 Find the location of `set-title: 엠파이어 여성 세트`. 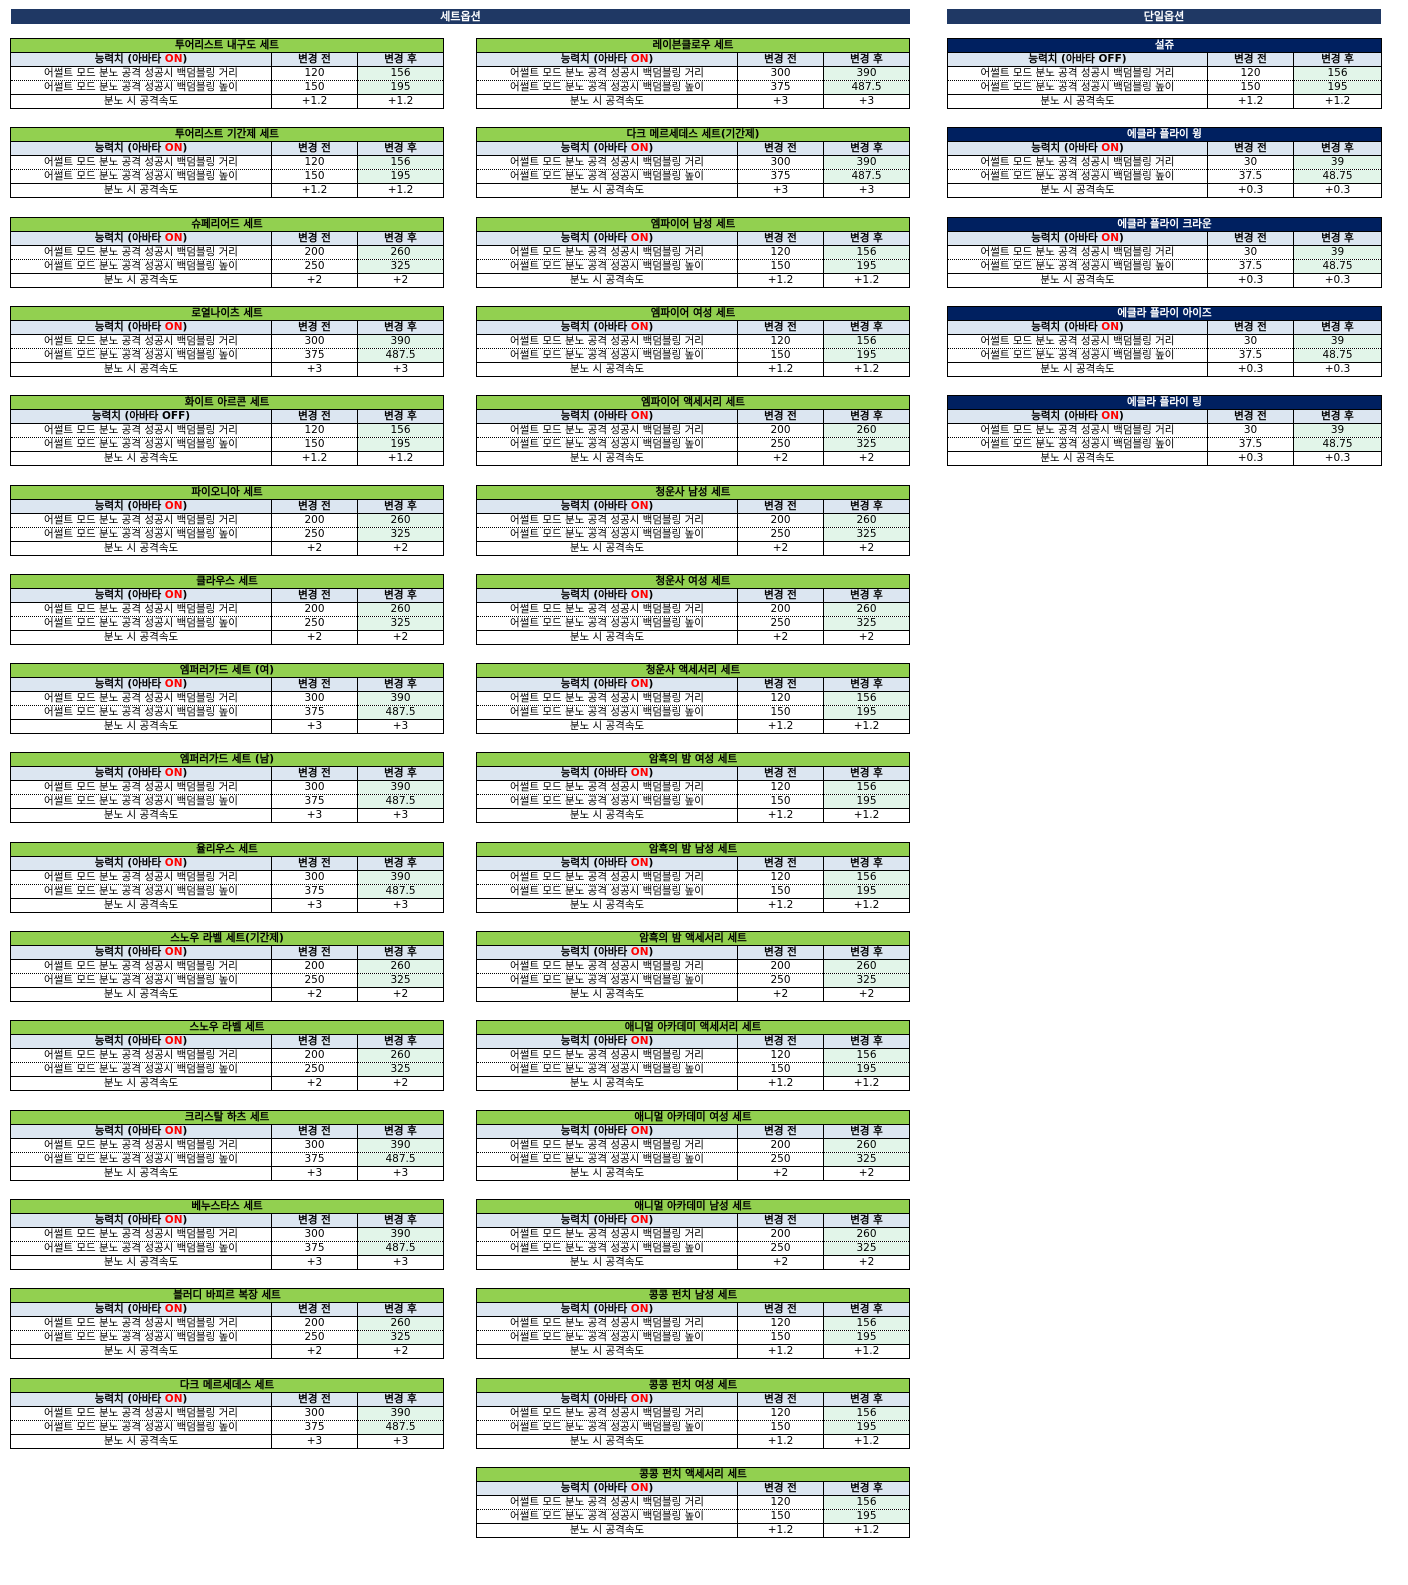

set-title: 엠파이어 여성 세트 is located at coordinates (693, 313).